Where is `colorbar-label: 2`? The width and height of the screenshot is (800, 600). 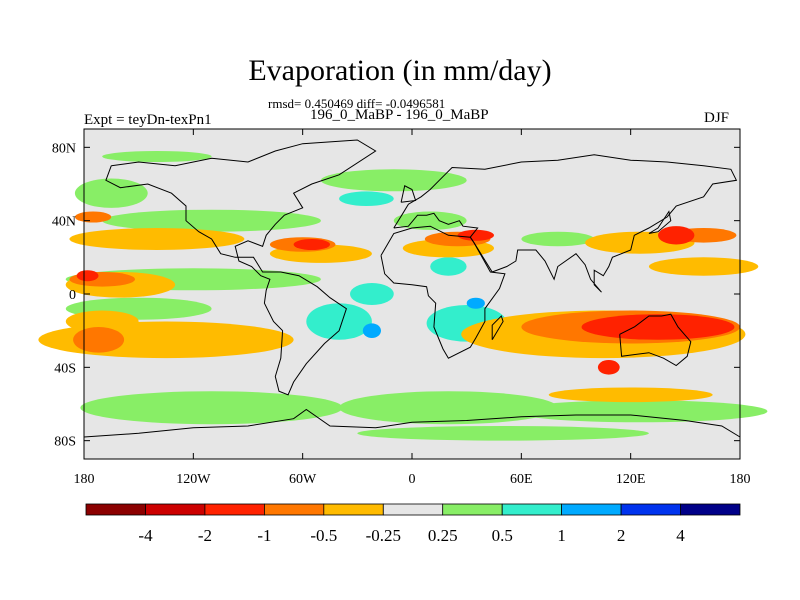
colorbar-label: 2 is located at coordinates (621, 535).